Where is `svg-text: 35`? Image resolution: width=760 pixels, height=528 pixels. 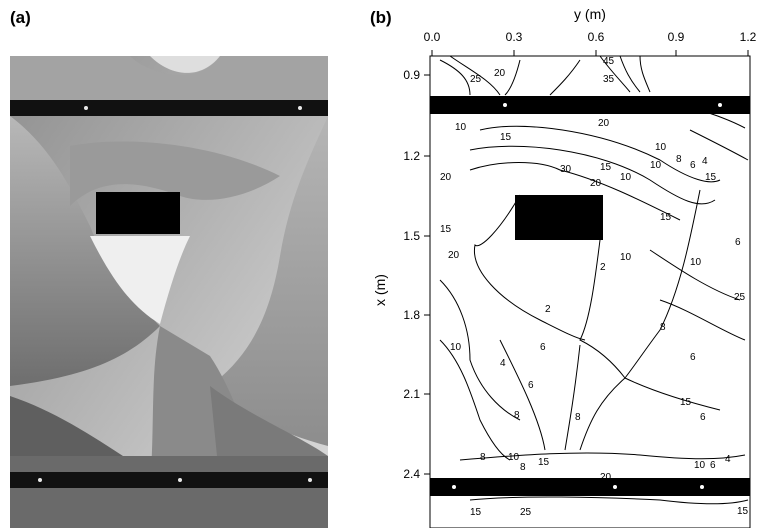
svg-text: 35 is located at coordinates (609, 79).